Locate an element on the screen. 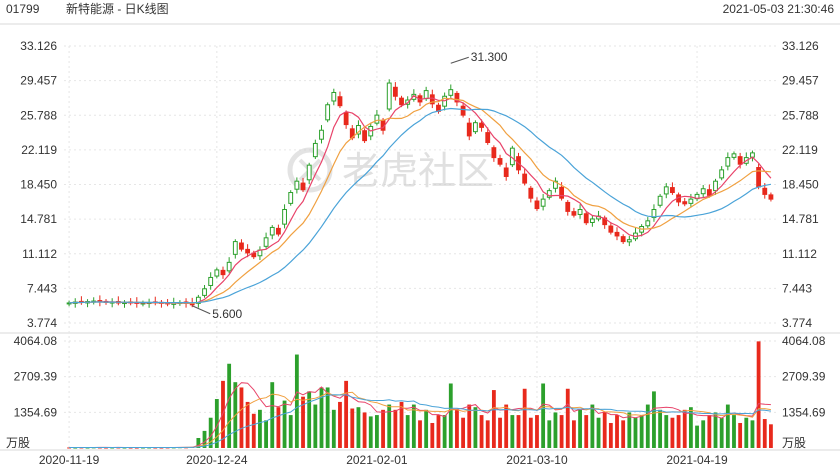 The image size is (840, 475). volume-unit-right: 万股 is located at coordinates (794, 443).